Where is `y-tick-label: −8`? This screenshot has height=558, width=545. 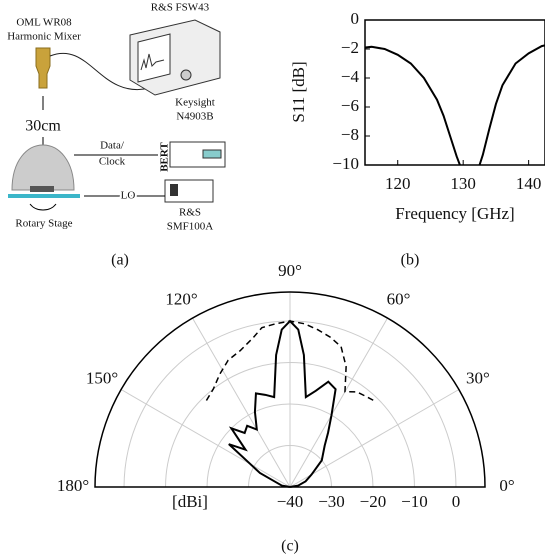 y-tick-label: −8 is located at coordinates (350, 134).